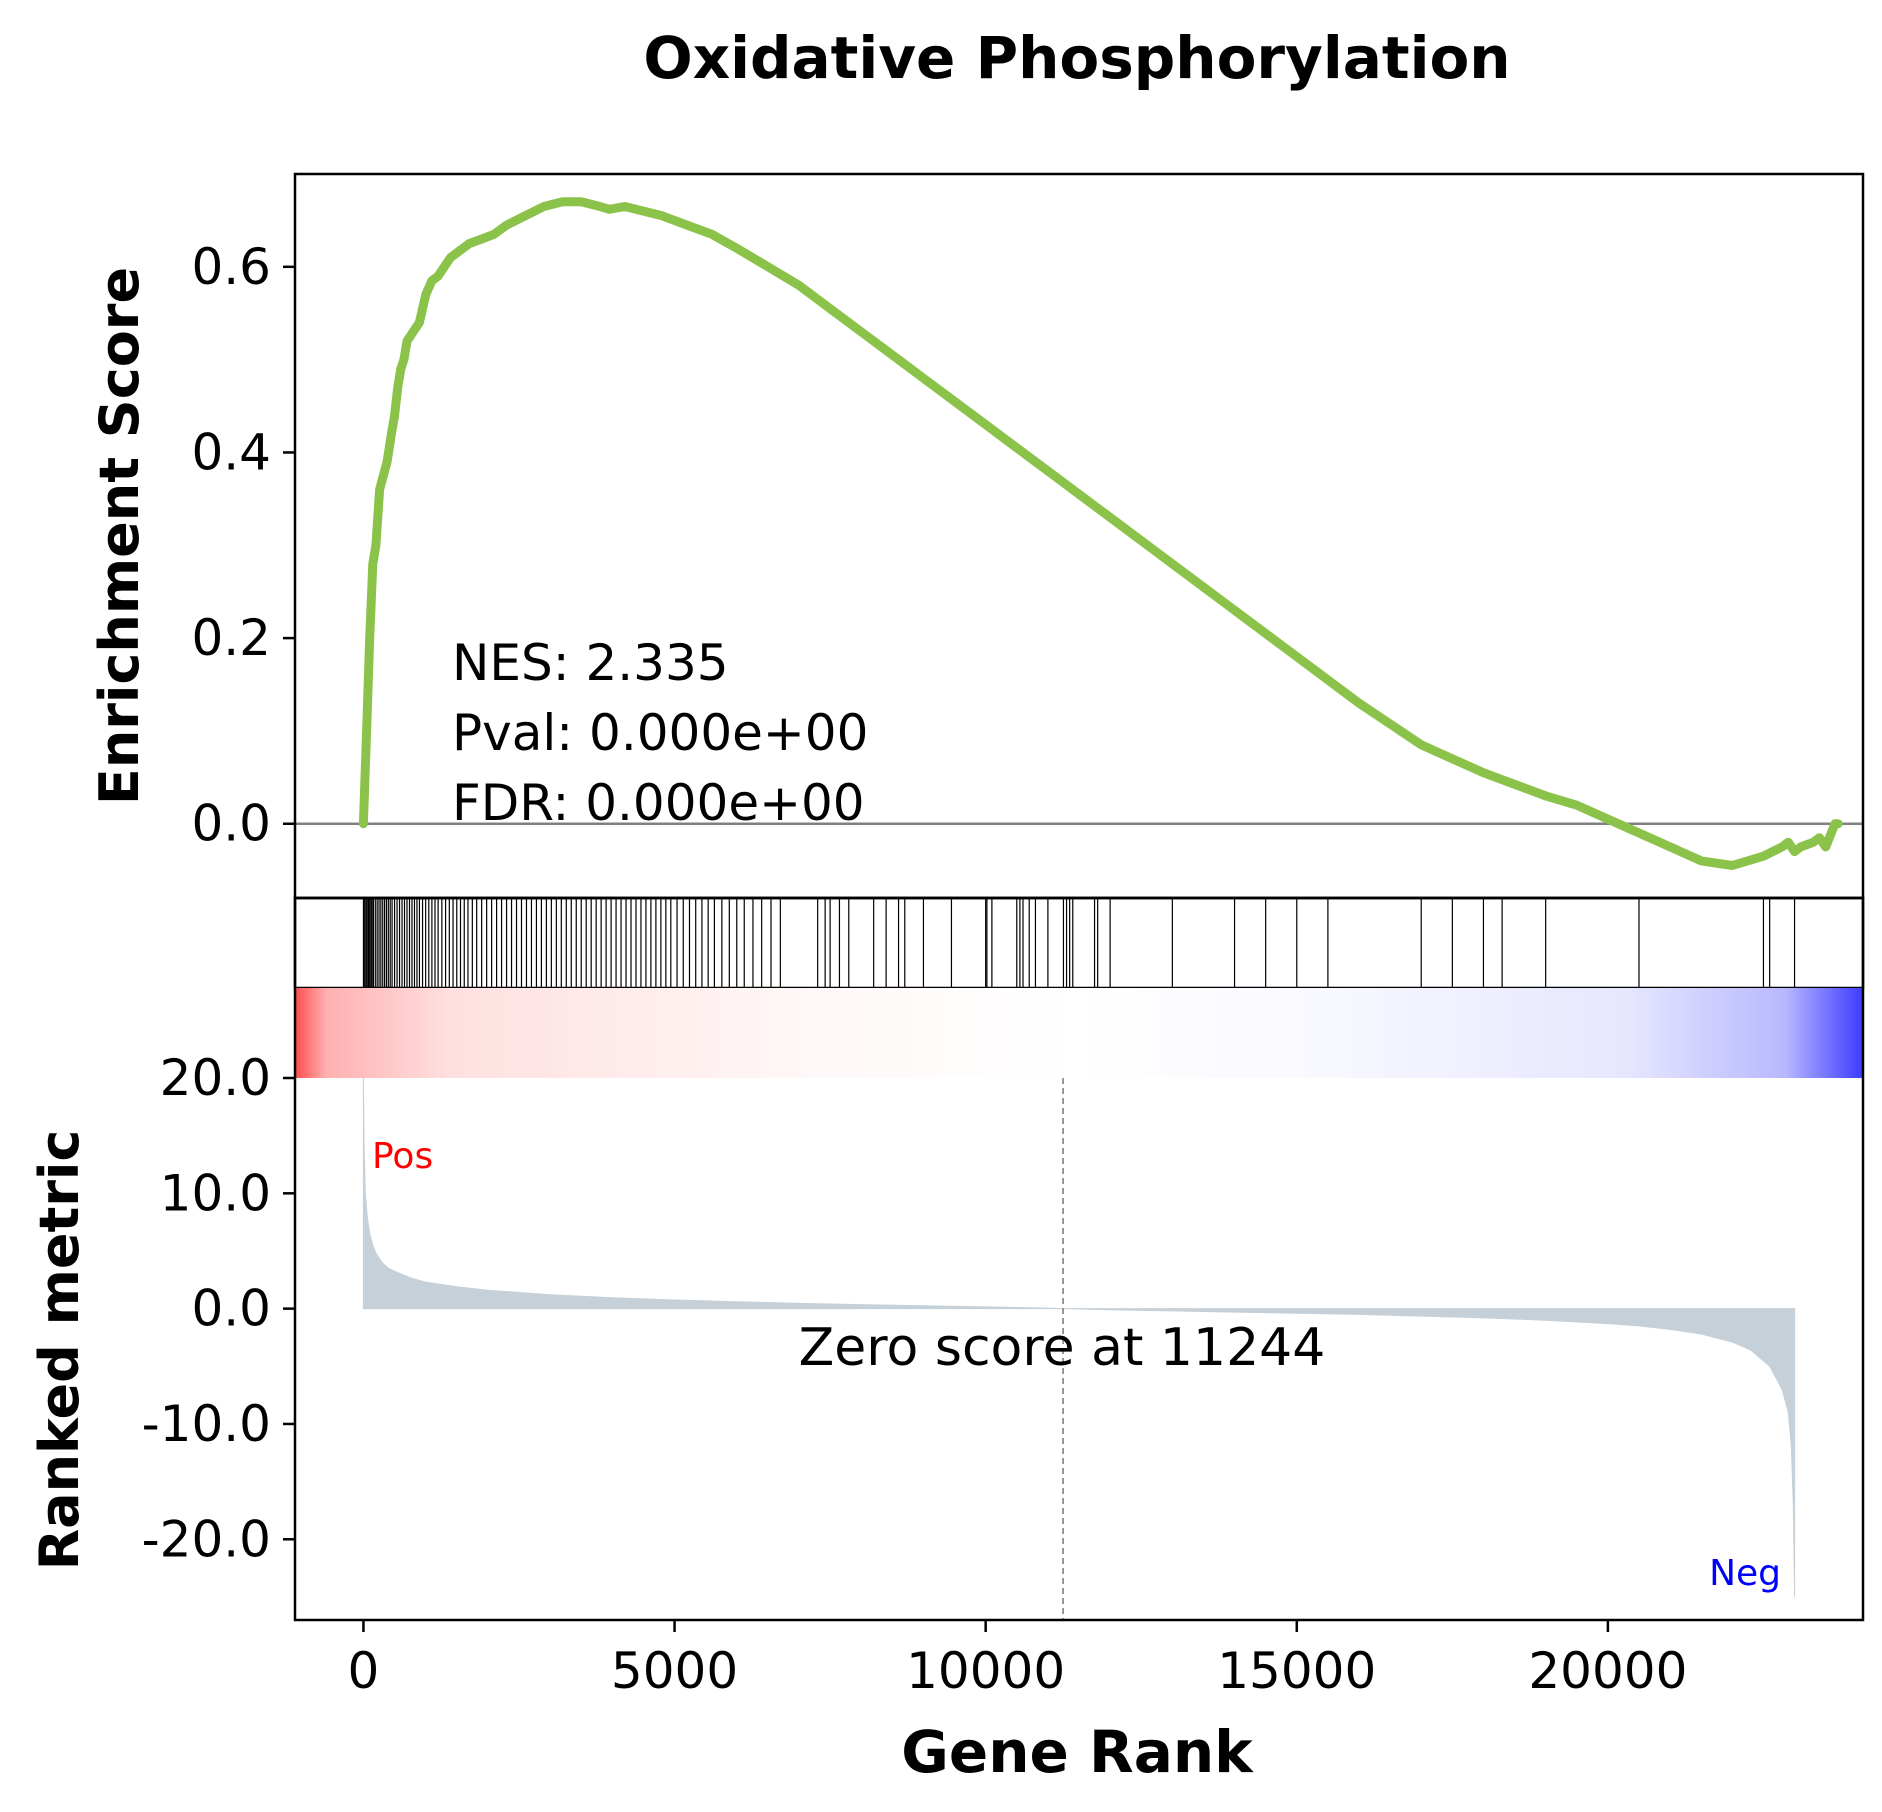 The height and width of the screenshot is (1812, 1882). I want to click on x-tick-label: 0, so click(364, 1671).